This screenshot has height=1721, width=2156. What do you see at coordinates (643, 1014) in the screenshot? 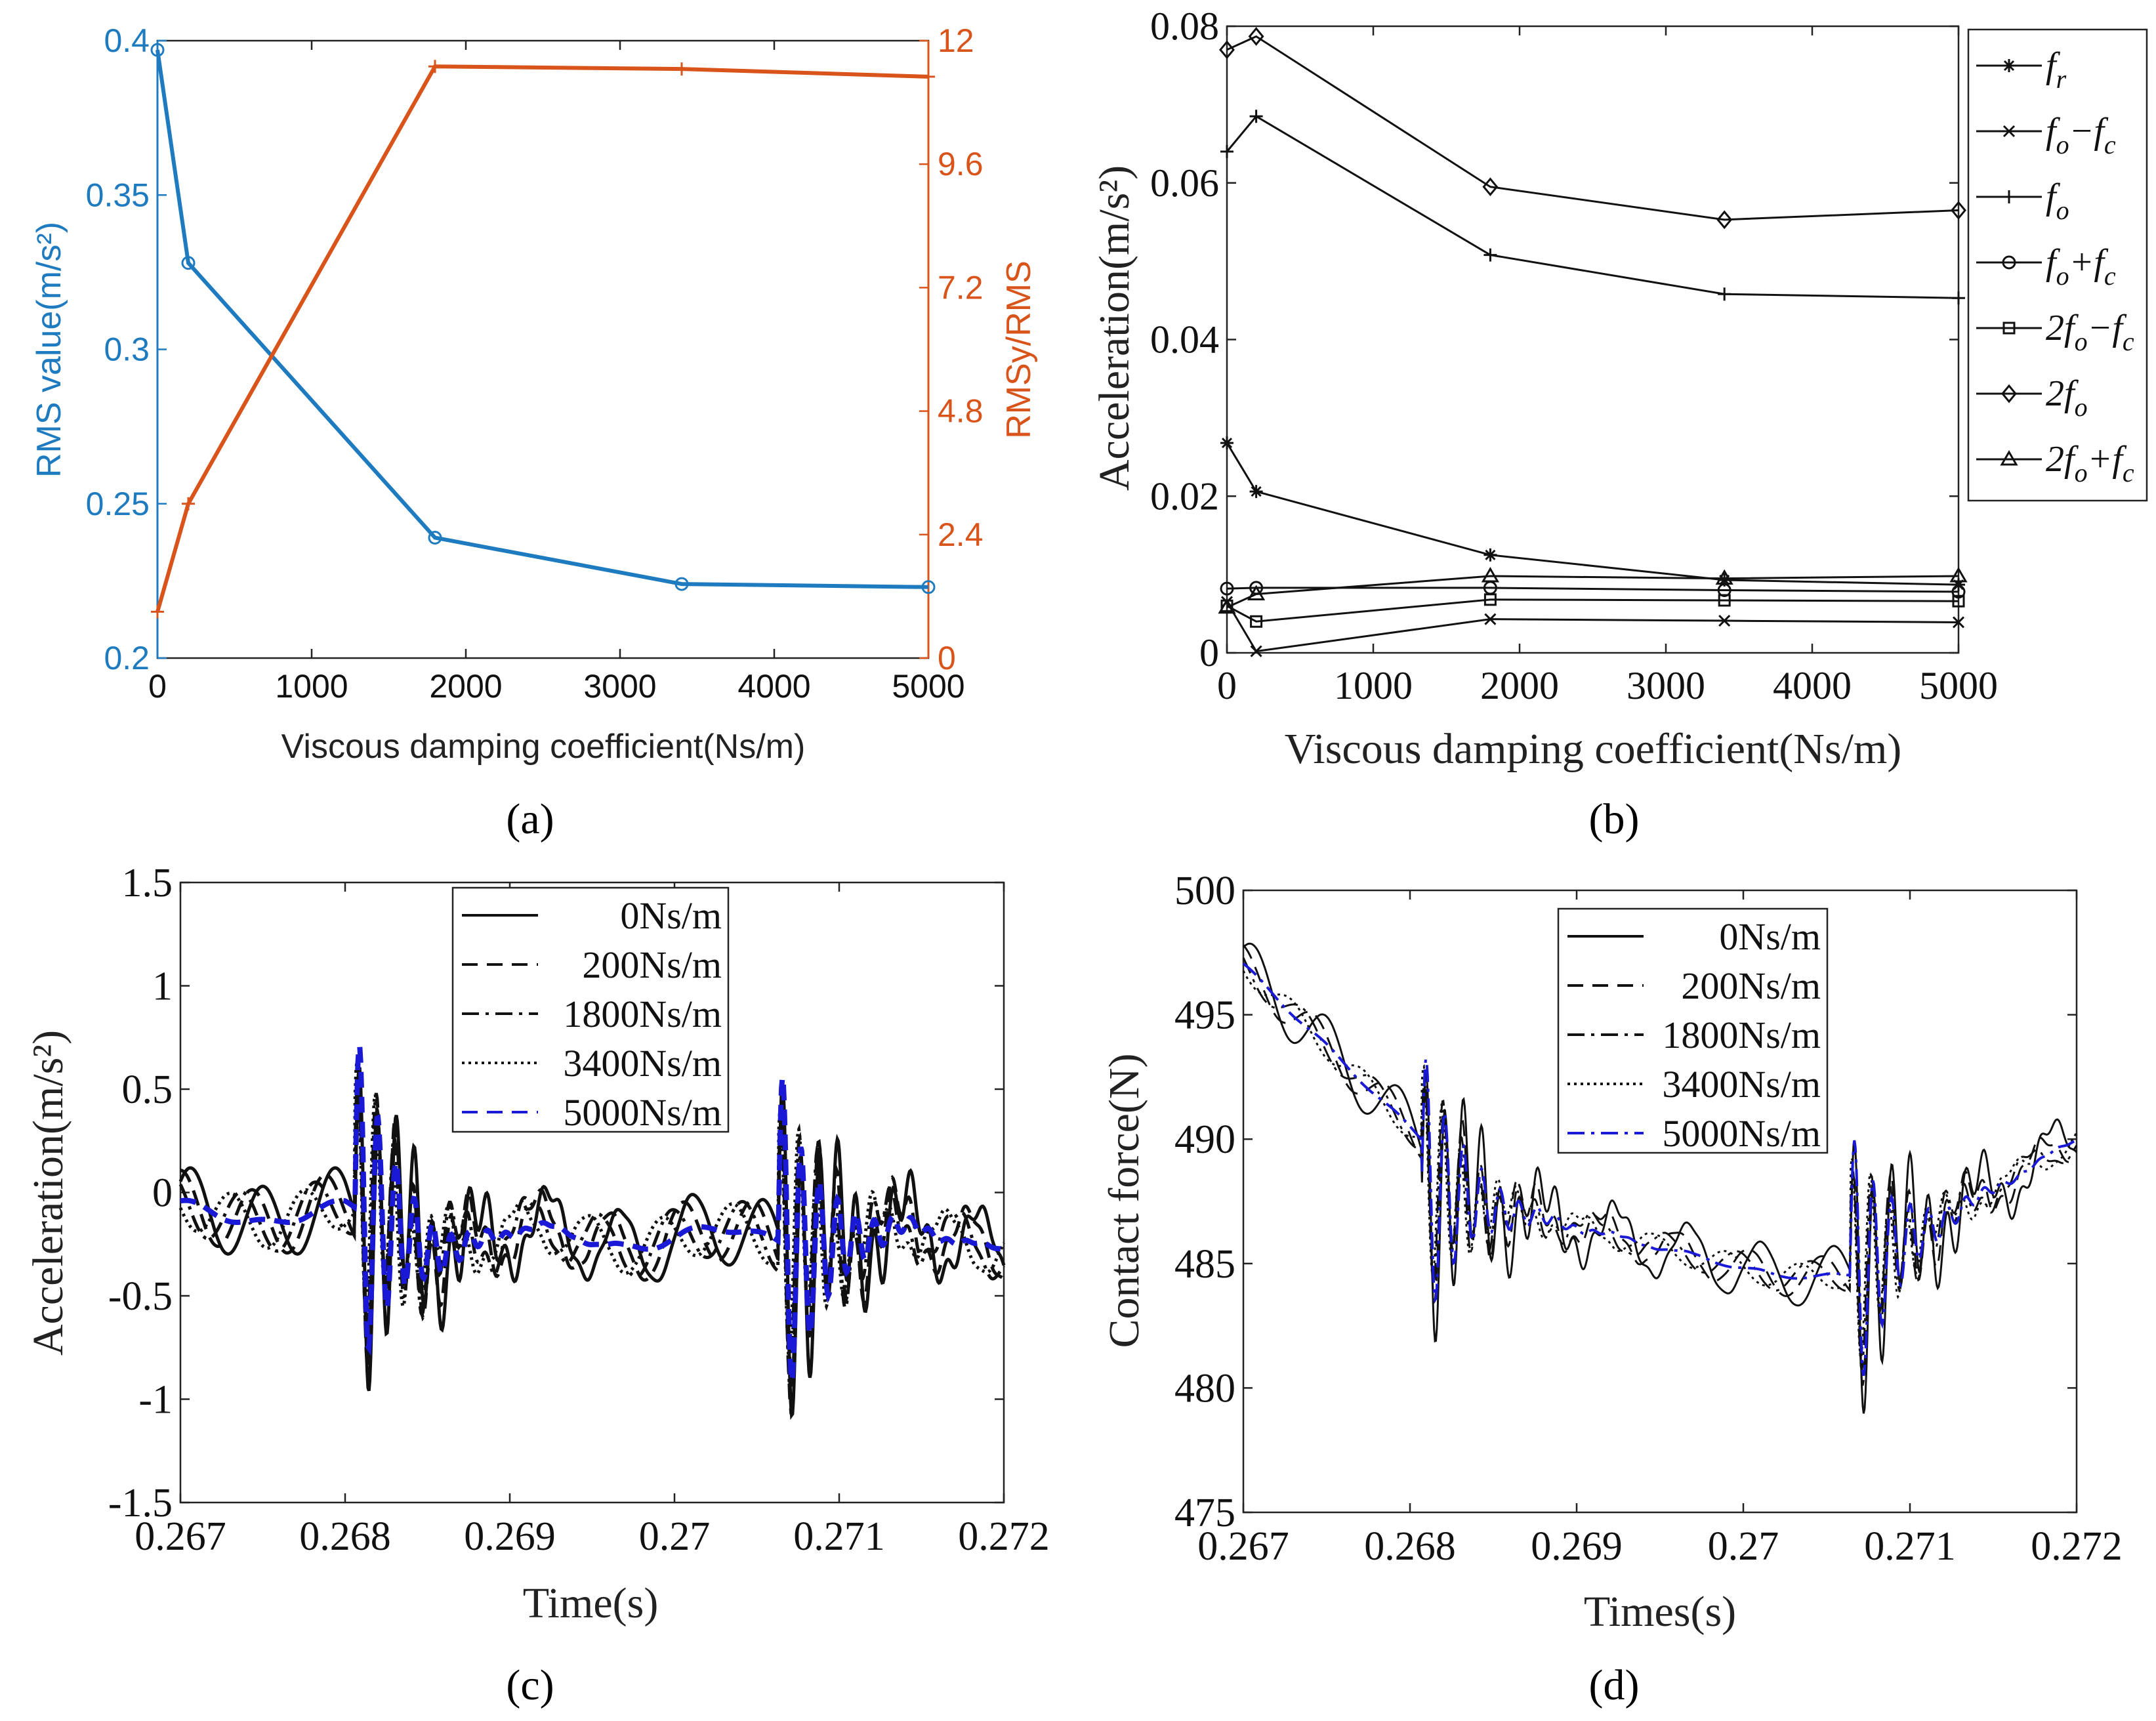
I see `legend-label: 1800Ns/m` at bounding box center [643, 1014].